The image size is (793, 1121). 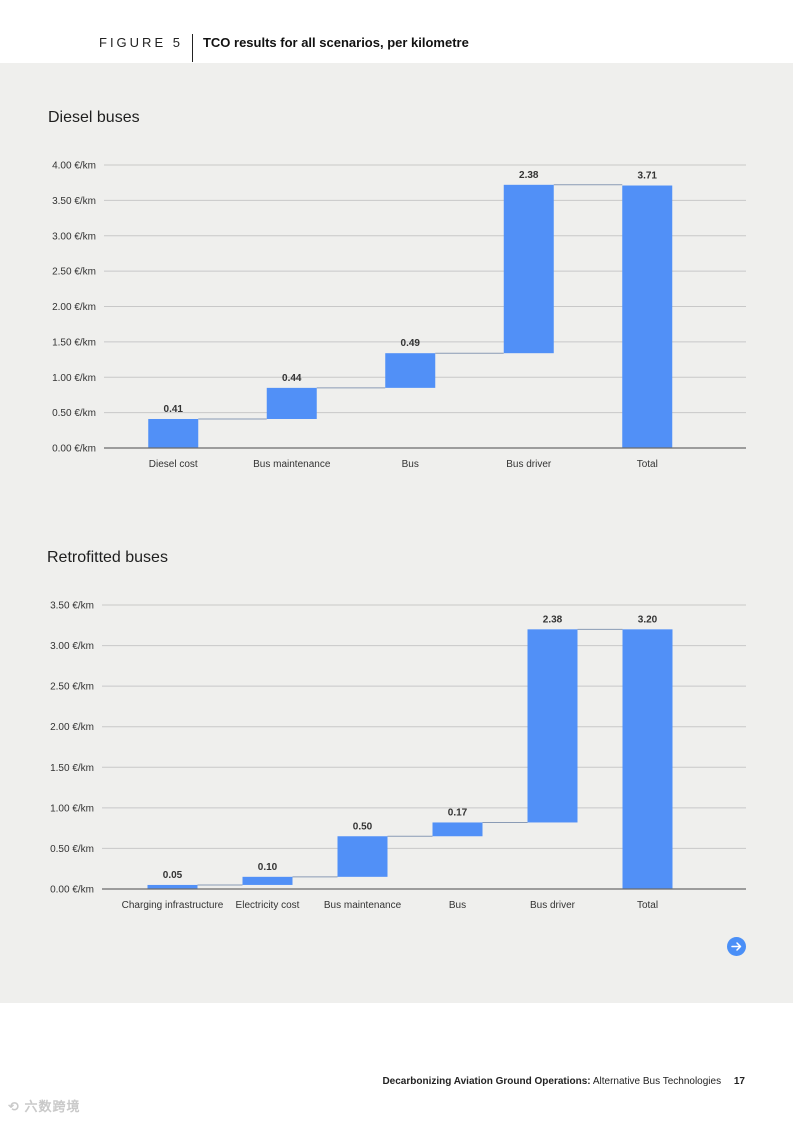 What do you see at coordinates (192, 48) in the screenshot?
I see `figure-divider` at bounding box center [192, 48].